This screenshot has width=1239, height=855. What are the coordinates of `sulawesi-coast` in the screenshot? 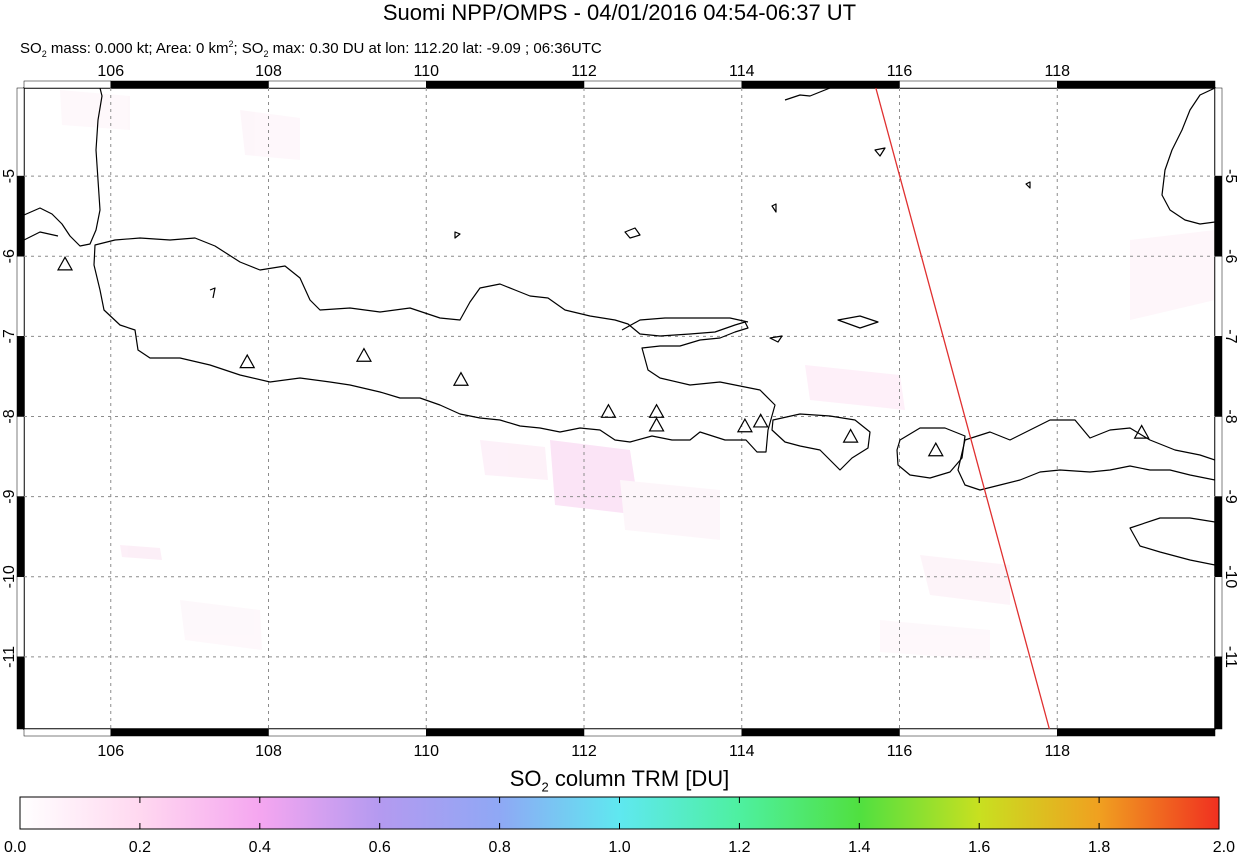 It's located at (1188, 156).